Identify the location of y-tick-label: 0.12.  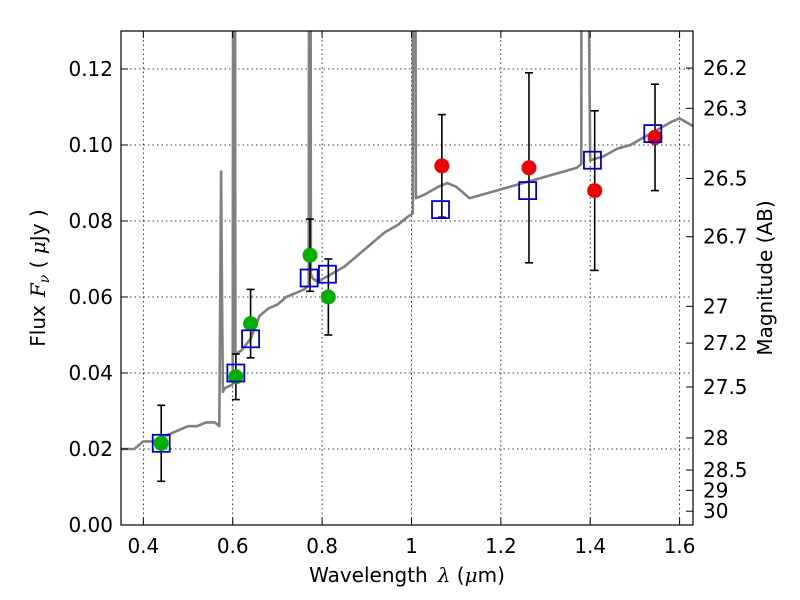
(90, 69).